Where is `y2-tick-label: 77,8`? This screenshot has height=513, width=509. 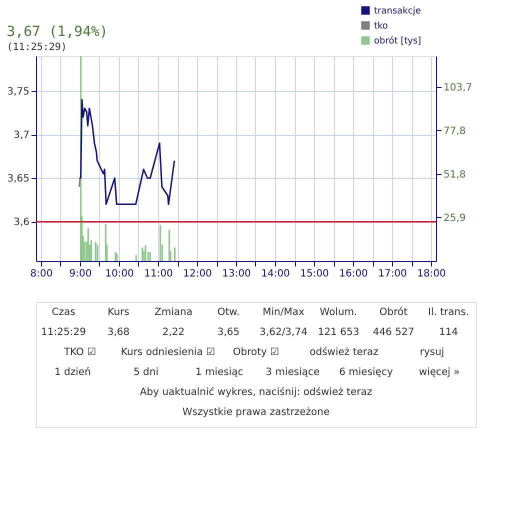 y2-tick-label: 77,8 is located at coordinates (455, 131).